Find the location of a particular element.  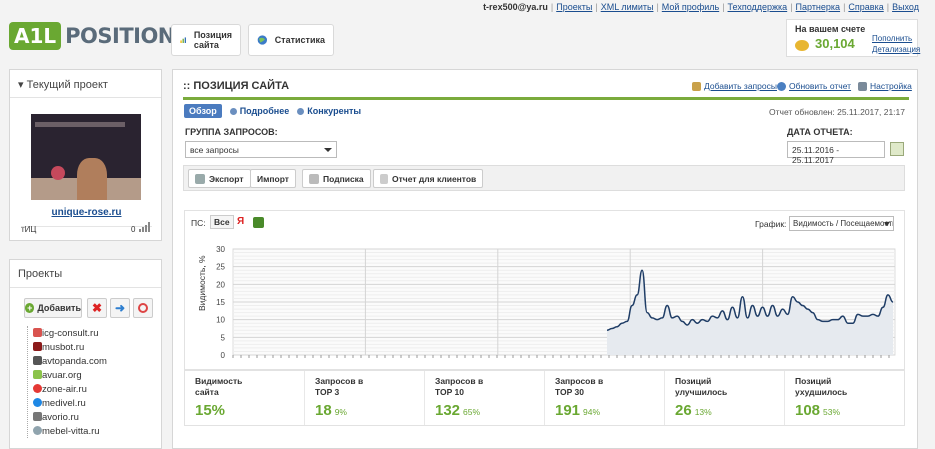

move-project-button: ➜ is located at coordinates (120, 308).